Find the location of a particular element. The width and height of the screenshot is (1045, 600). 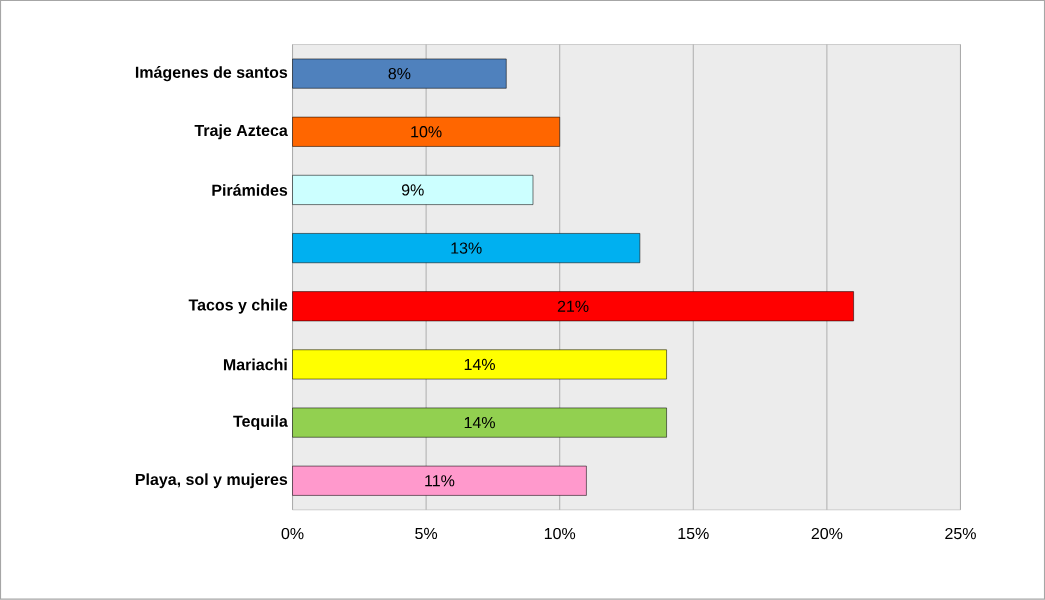

data-label: 10% is located at coordinates (426, 132).